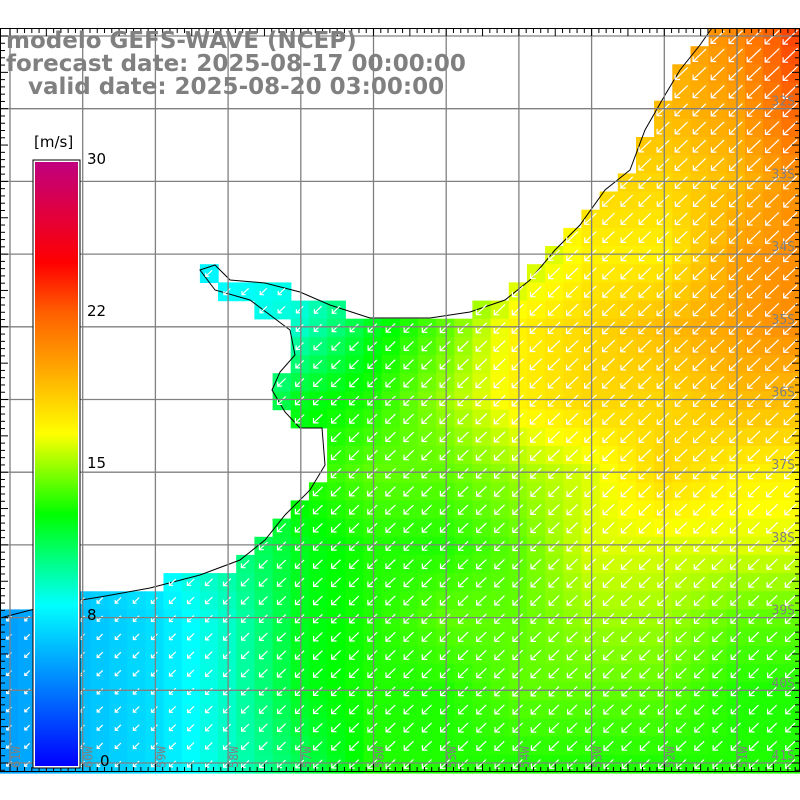 The height and width of the screenshot is (800, 800). Describe the element at coordinates (228, 87) in the screenshot. I see `title-valid-date: valid date: 2025-08-20 03:00:00` at that location.